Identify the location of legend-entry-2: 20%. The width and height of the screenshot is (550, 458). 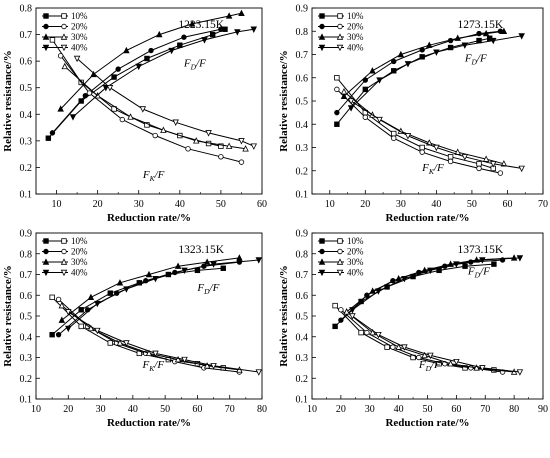
(355, 27).